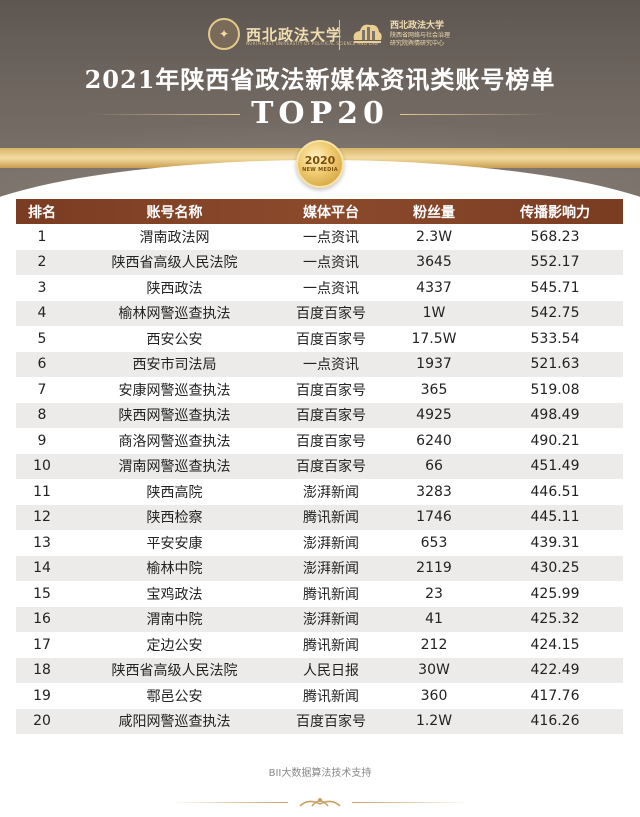 The width and height of the screenshot is (640, 817). What do you see at coordinates (434, 695) in the screenshot?
I see `cell-fans: 360` at bounding box center [434, 695].